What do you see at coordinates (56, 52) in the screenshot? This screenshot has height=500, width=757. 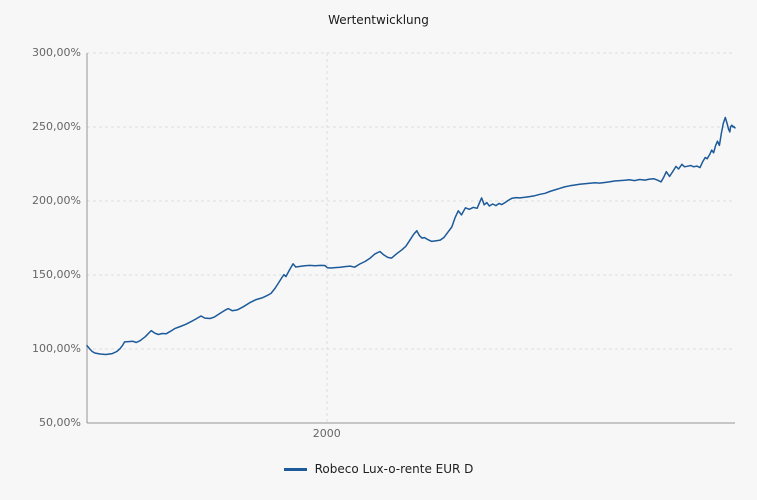 I see `y-axis-tick-label: 300,00%` at bounding box center [56, 52].